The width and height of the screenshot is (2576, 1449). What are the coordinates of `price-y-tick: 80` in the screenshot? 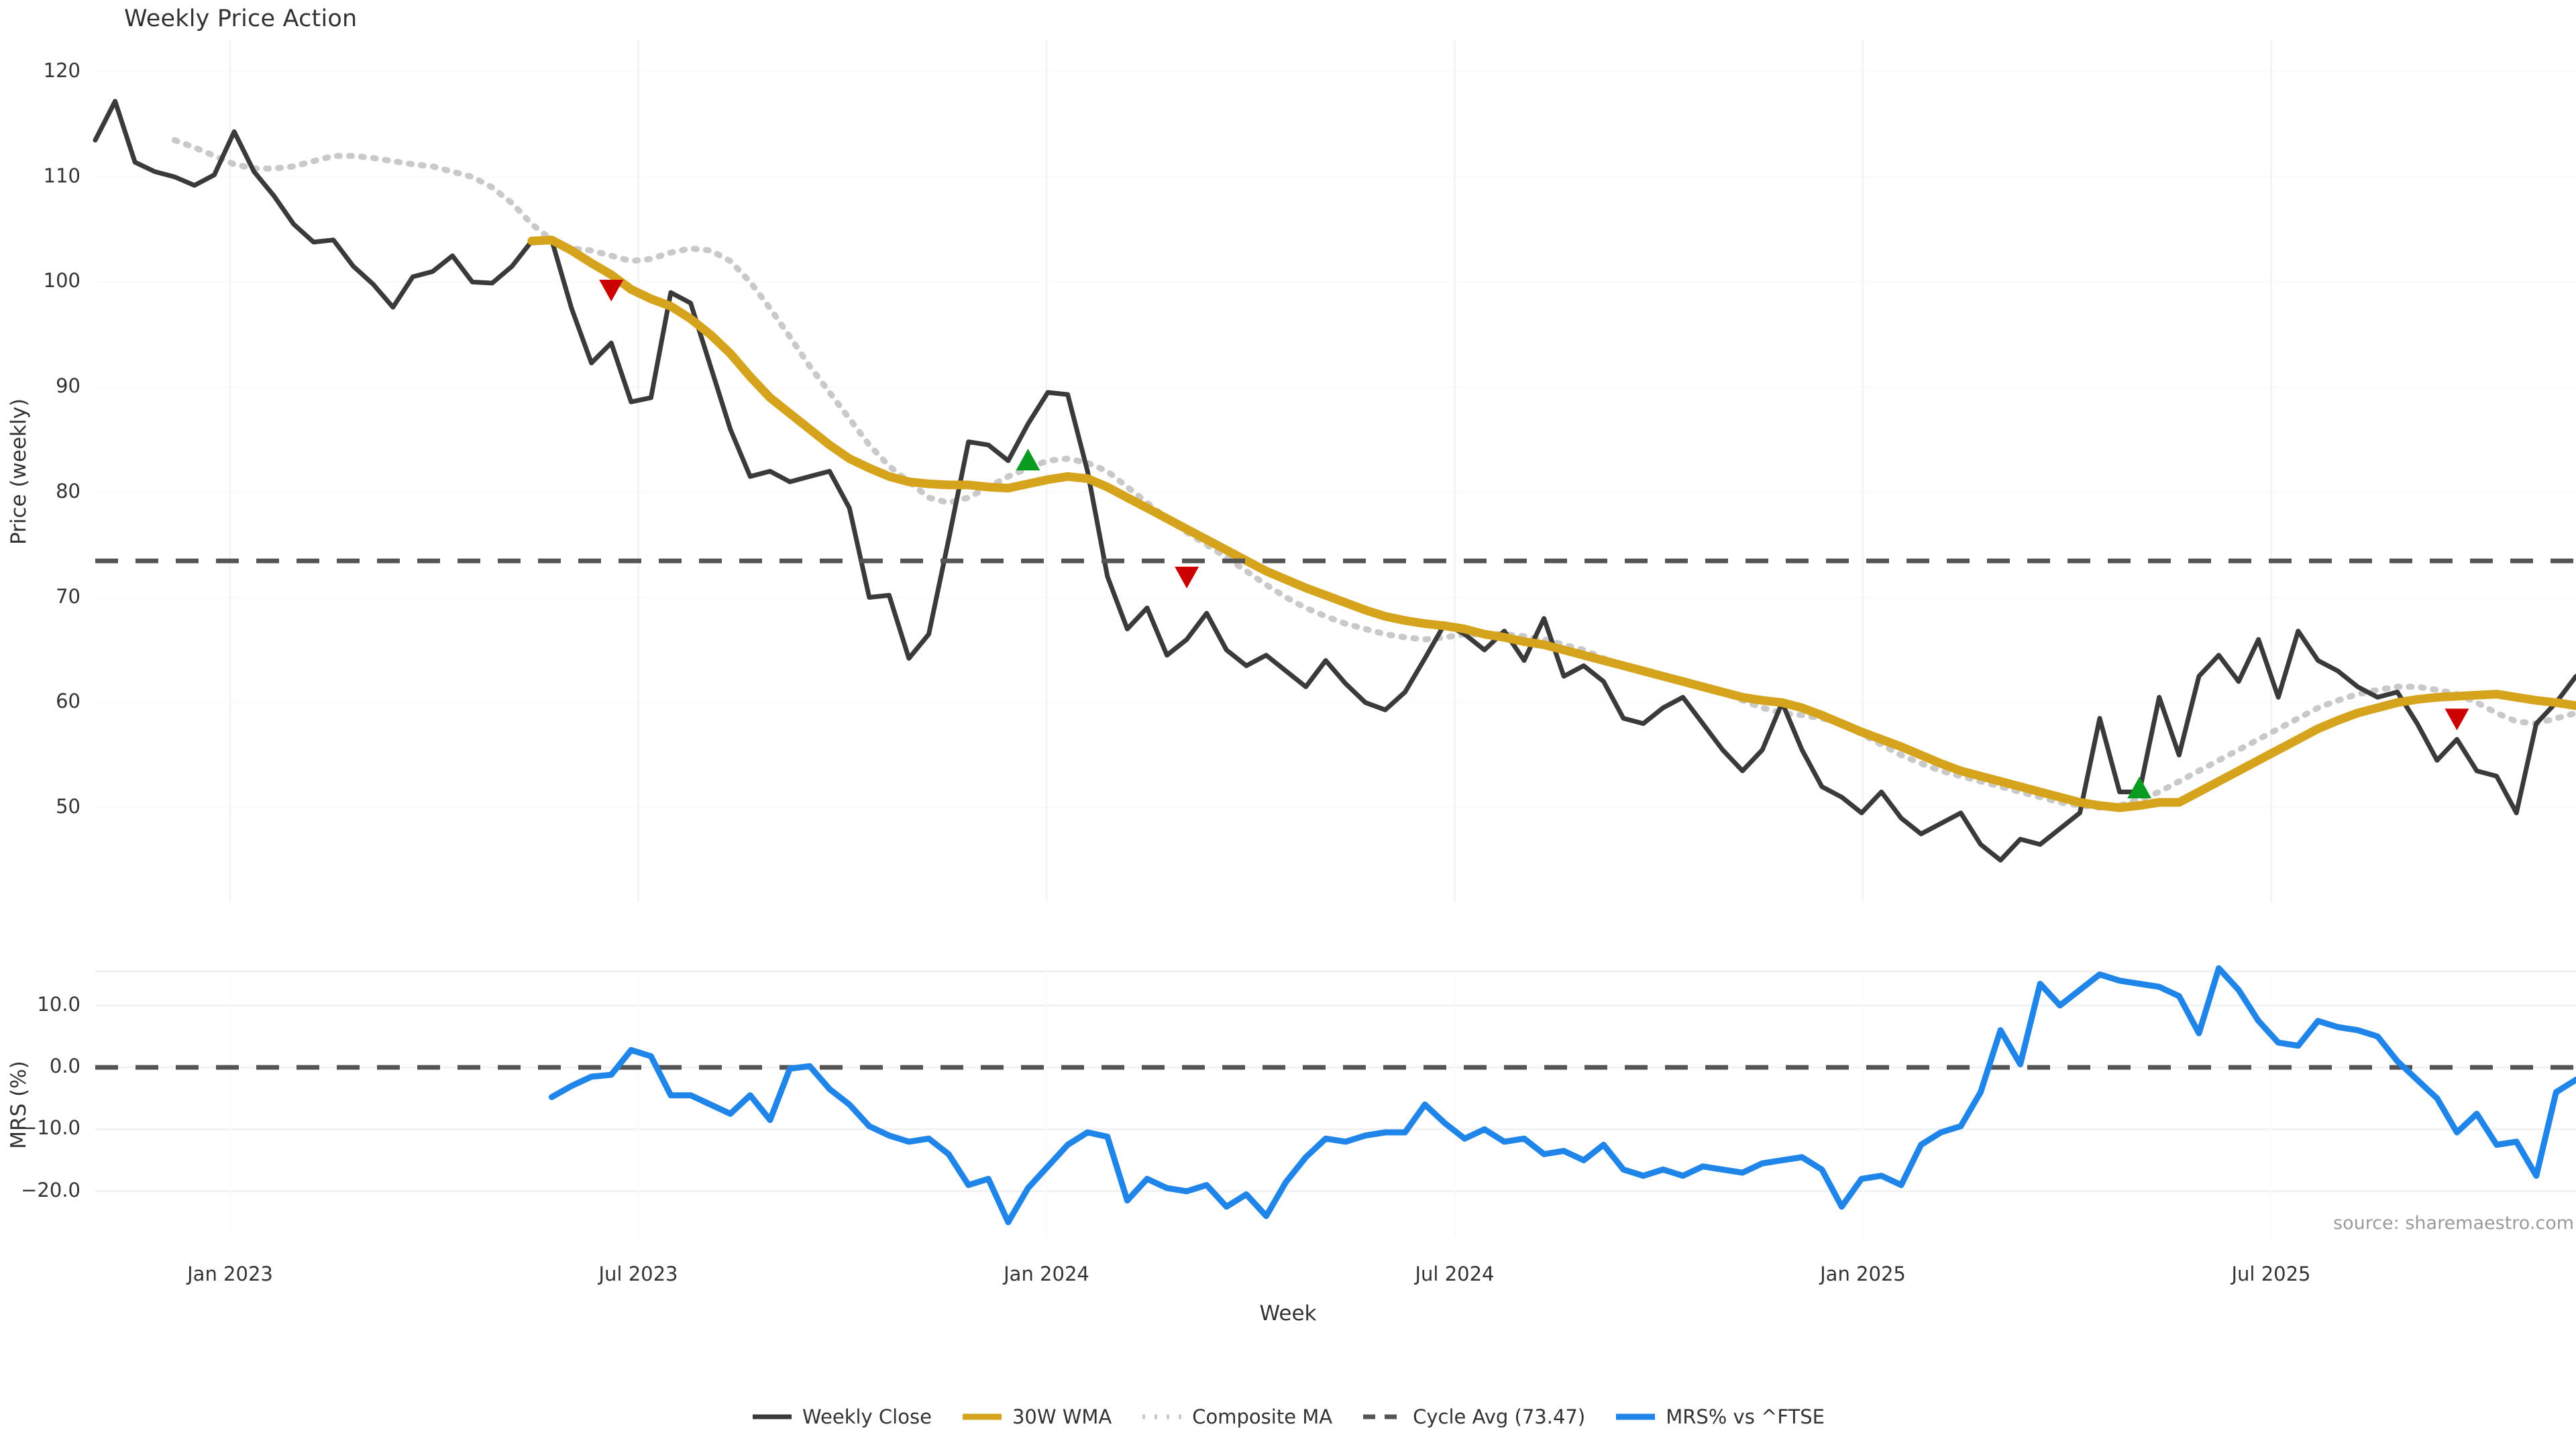 It's located at (68, 490).